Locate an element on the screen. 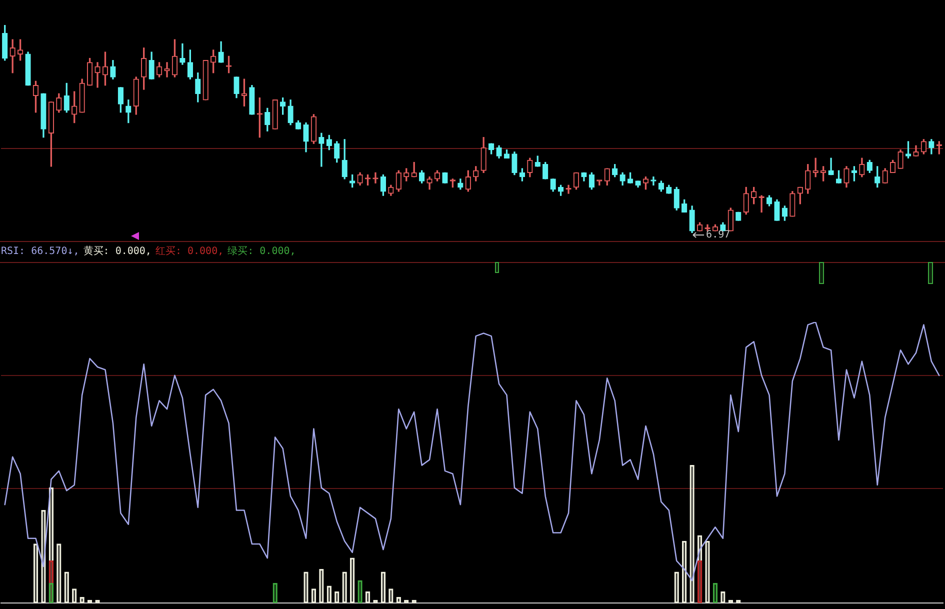  text: RSI: 66.570↓, is located at coordinates (40, 252).